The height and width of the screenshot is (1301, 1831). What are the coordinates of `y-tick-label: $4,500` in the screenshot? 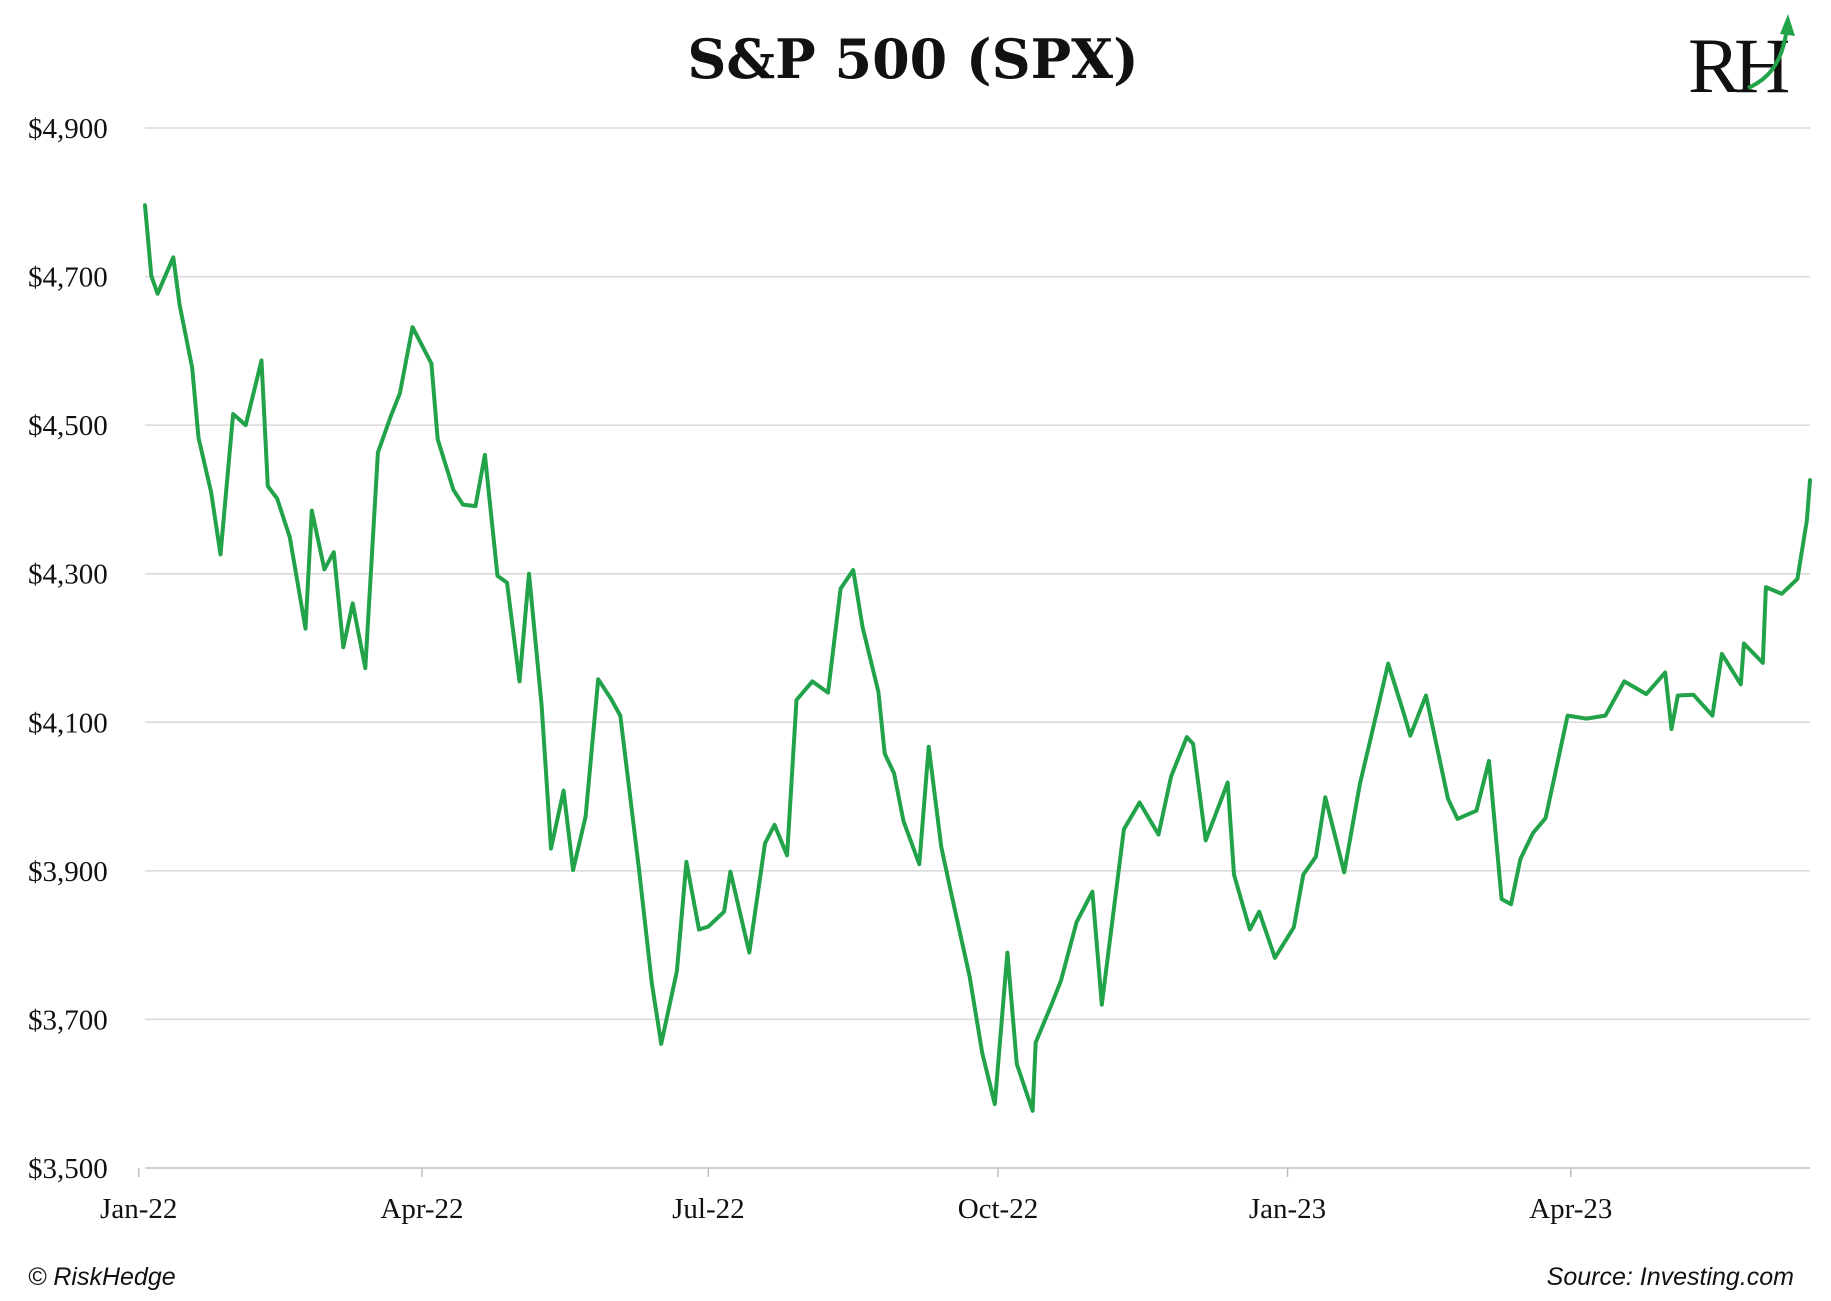 It's located at (68, 426).